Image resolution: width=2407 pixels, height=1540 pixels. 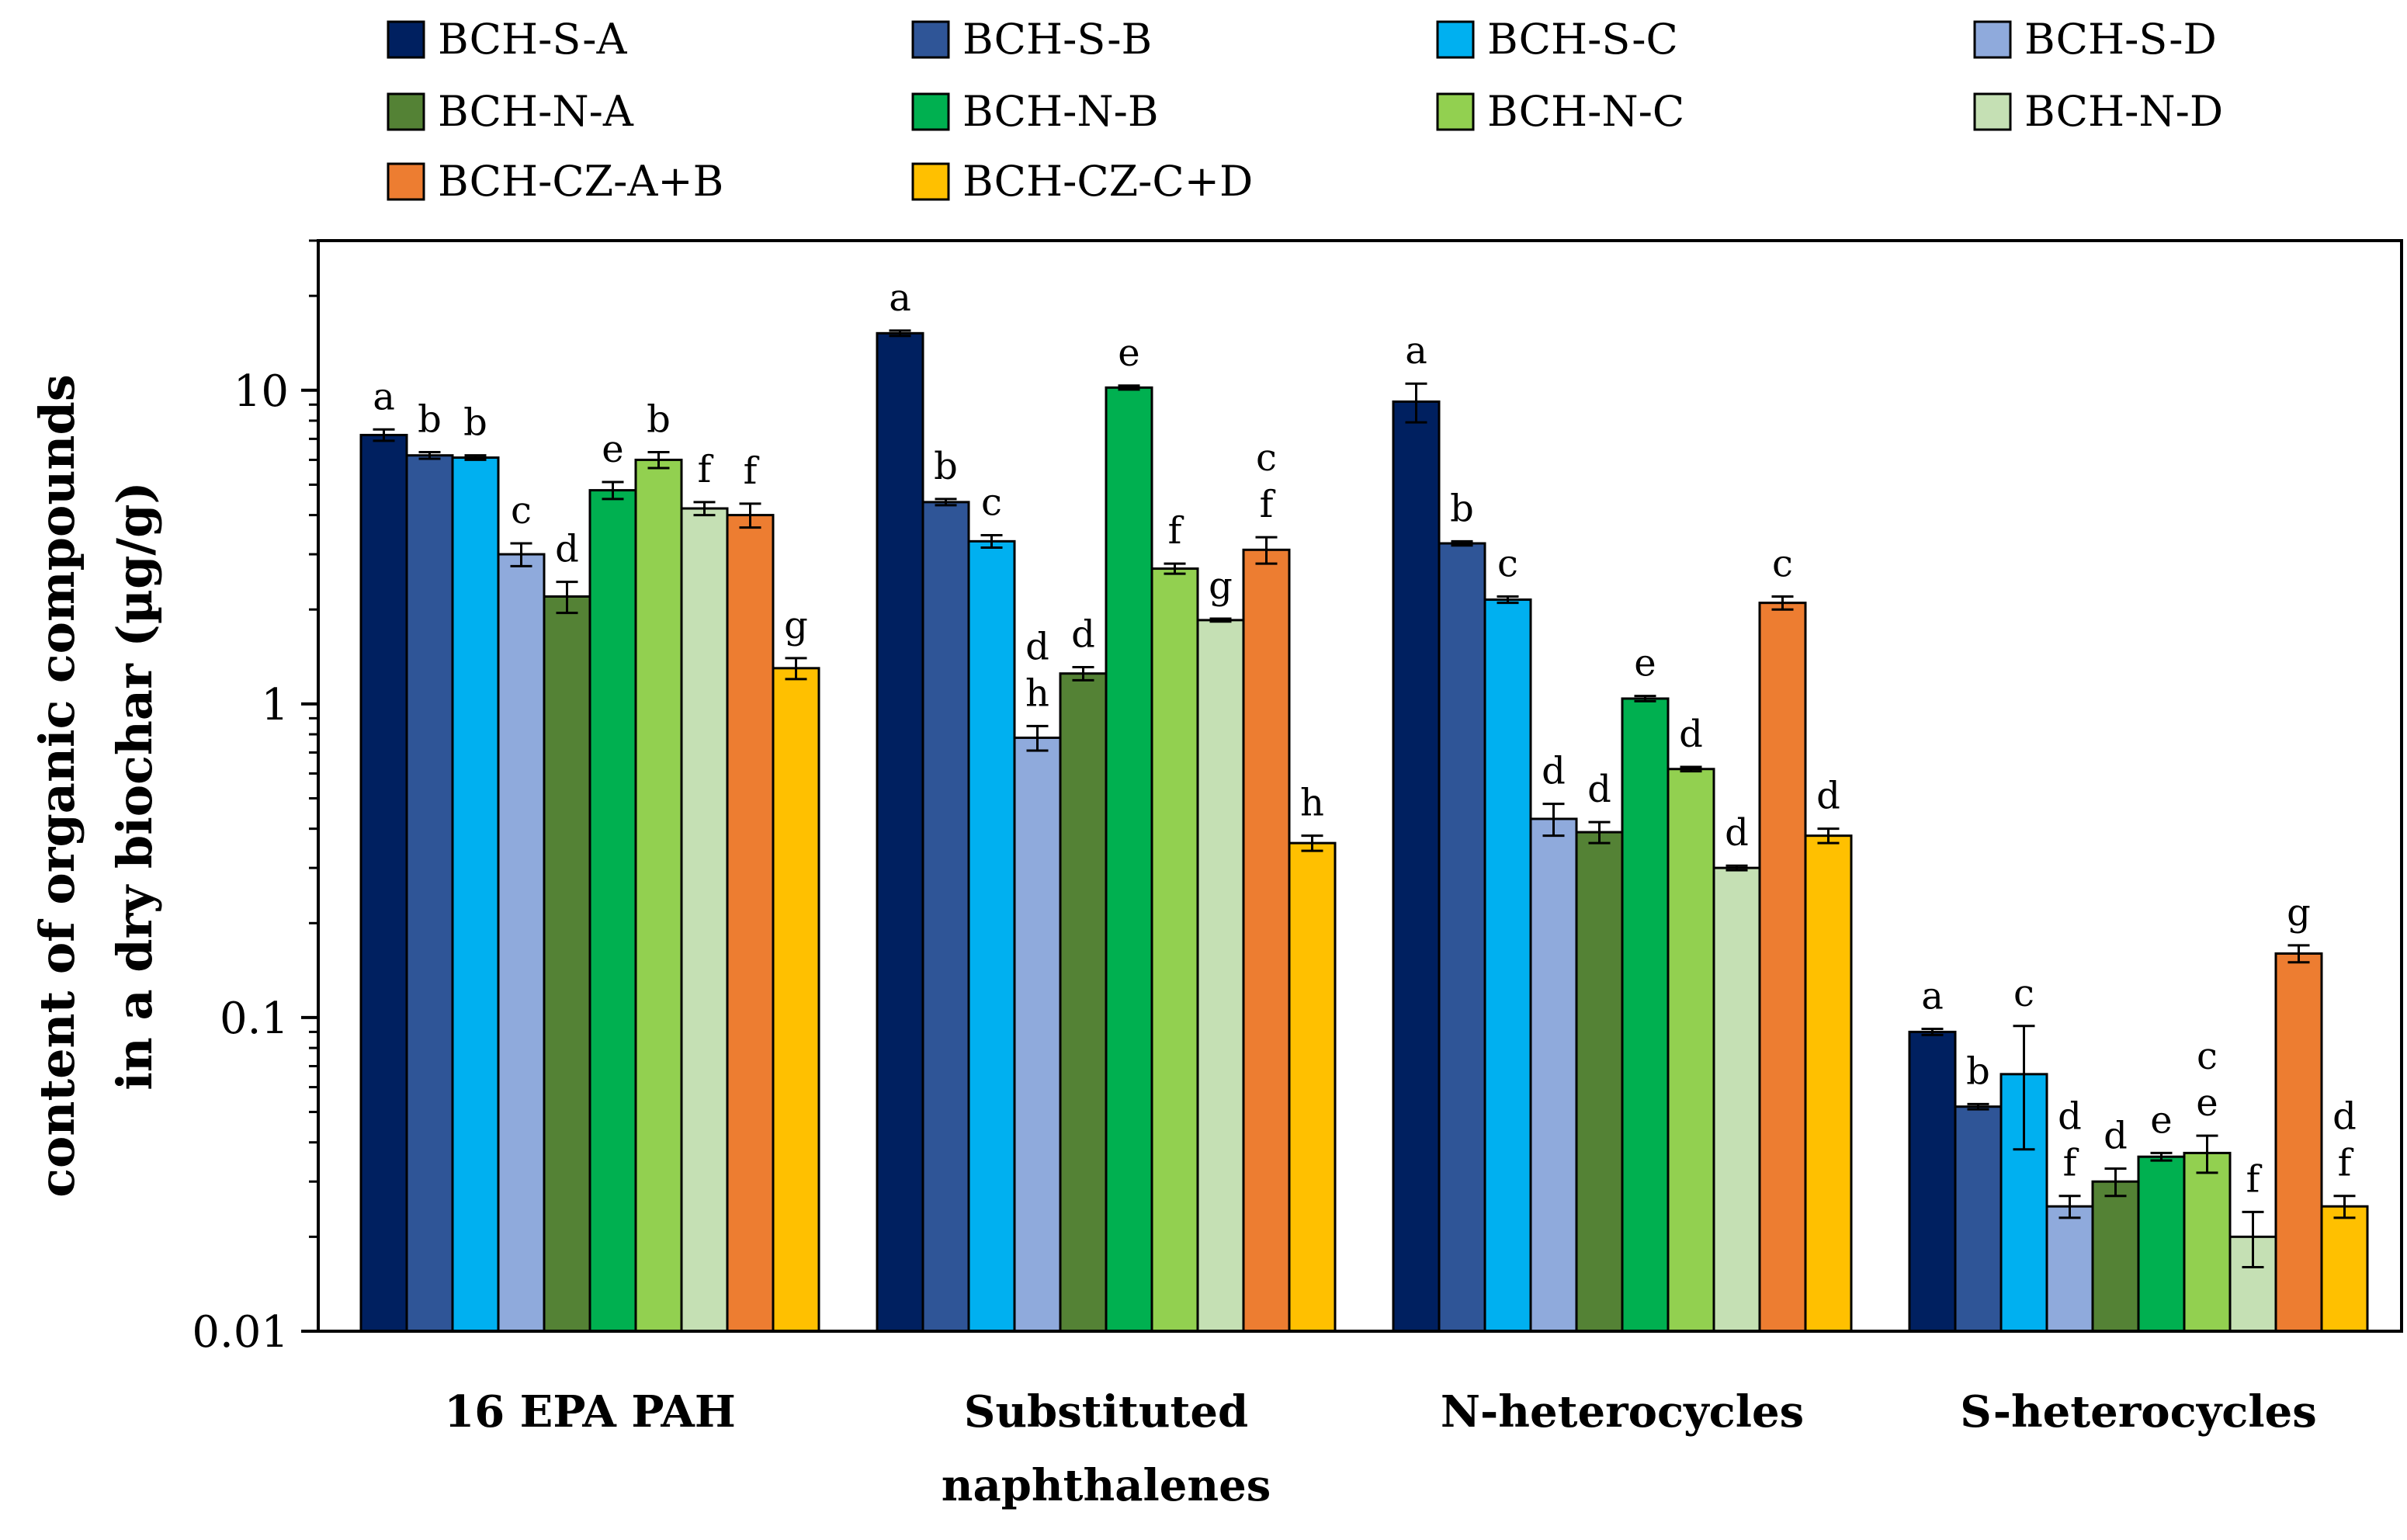 What do you see at coordinates (704, 920) in the screenshot?
I see `bar-bch-n-d-cat0` at bounding box center [704, 920].